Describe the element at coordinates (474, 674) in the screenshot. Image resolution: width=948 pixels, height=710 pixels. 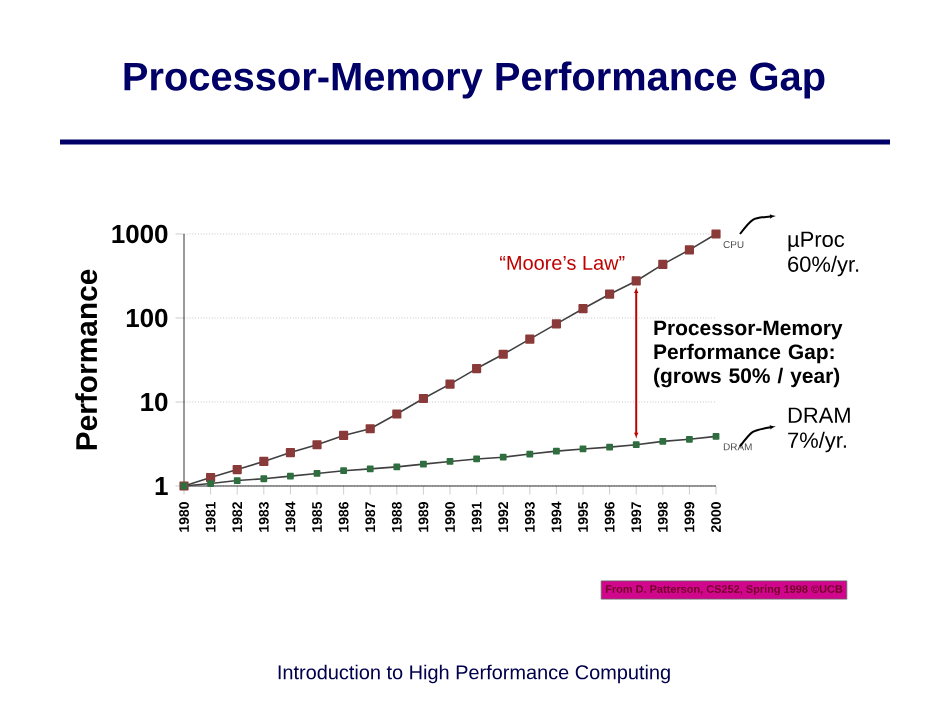
I see `text: Introduction to High Performance Computing` at that location.